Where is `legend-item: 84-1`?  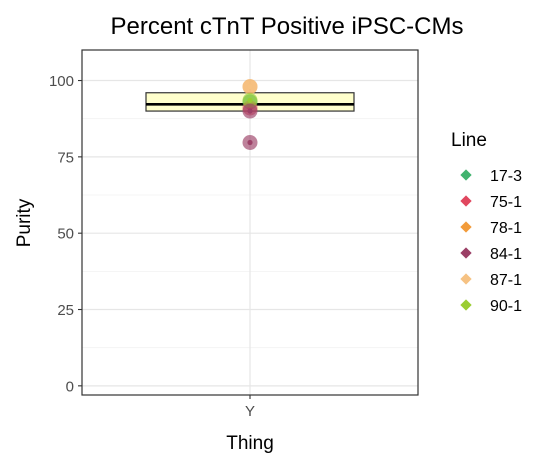
legend-item: 84-1 is located at coordinates (491, 254).